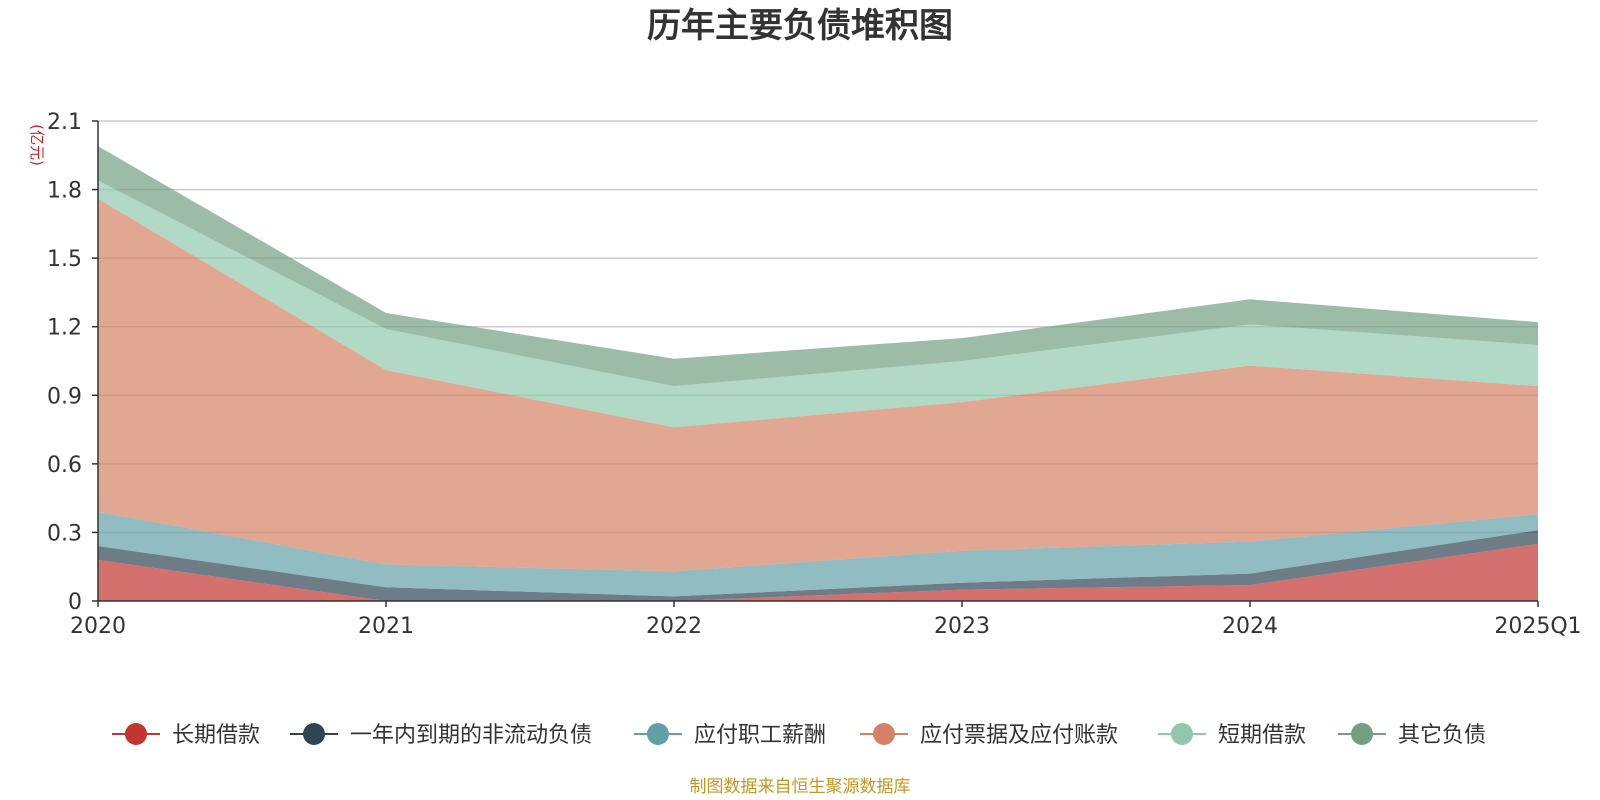  What do you see at coordinates (64, 396) in the screenshot?
I see `y-tick-label: 0.9` at bounding box center [64, 396].